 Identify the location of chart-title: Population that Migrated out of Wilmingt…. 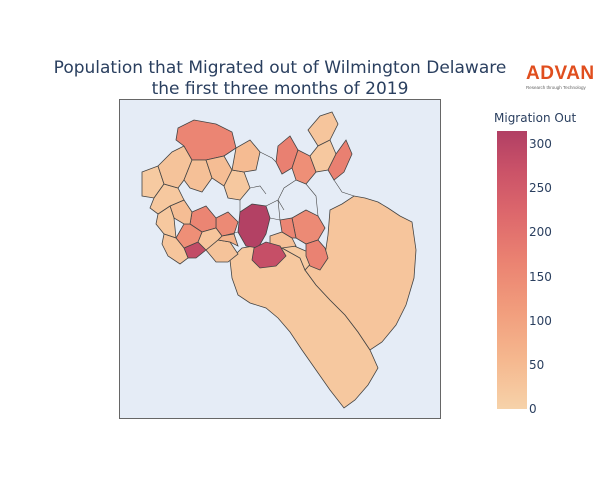
(280, 79).